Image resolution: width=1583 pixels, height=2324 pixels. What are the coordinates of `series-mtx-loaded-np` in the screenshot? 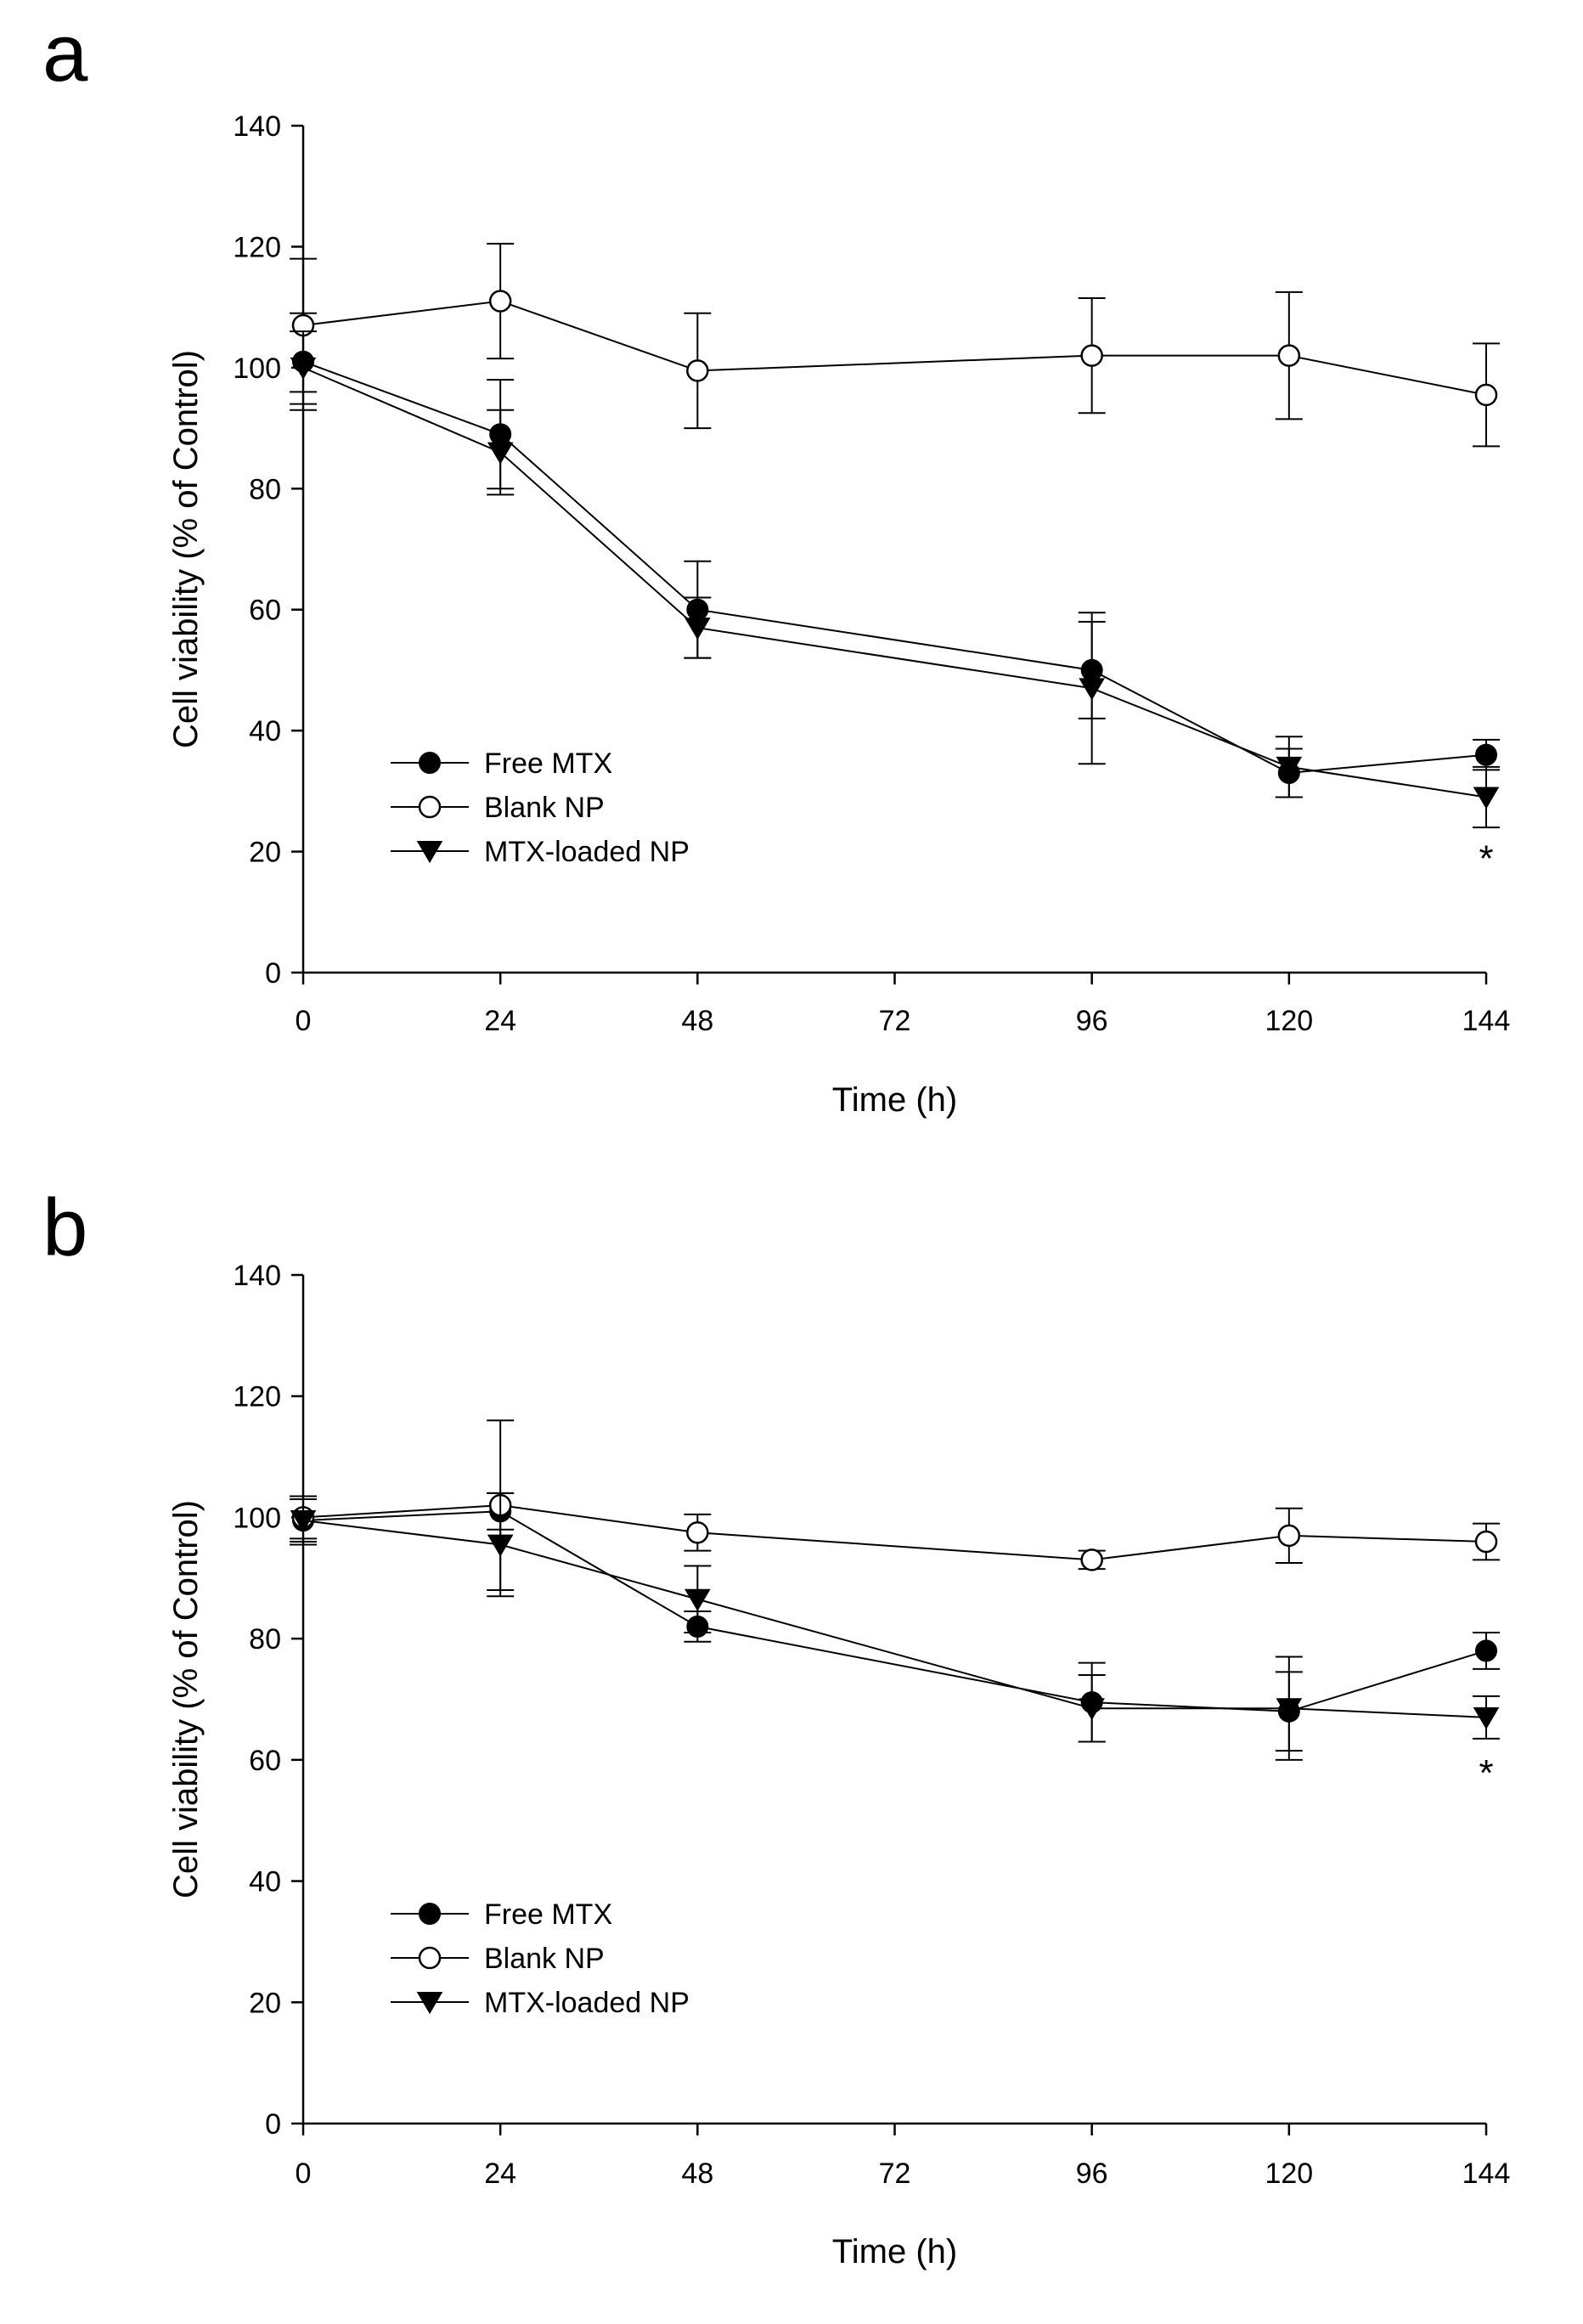 It's located at (895, 1627).